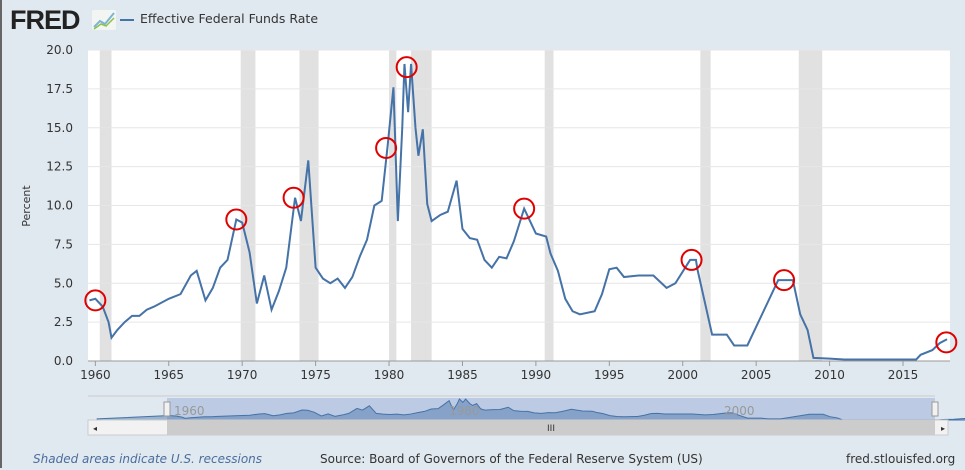 This screenshot has height=470, width=965. What do you see at coordinates (63, 361) in the screenshot?
I see `y-tick-label: 0.0` at bounding box center [63, 361].